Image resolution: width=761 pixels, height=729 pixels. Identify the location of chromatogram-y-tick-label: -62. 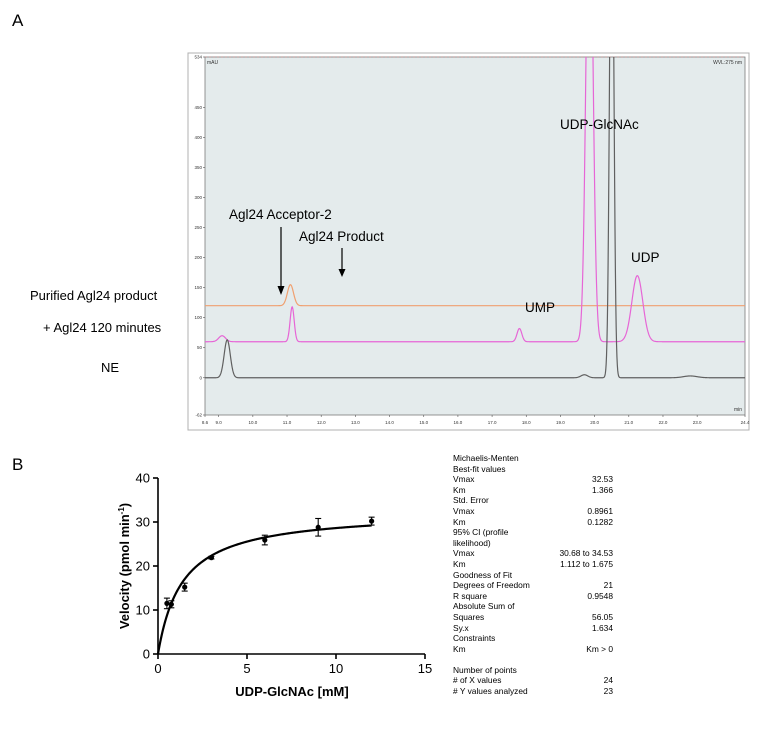
(198, 415).